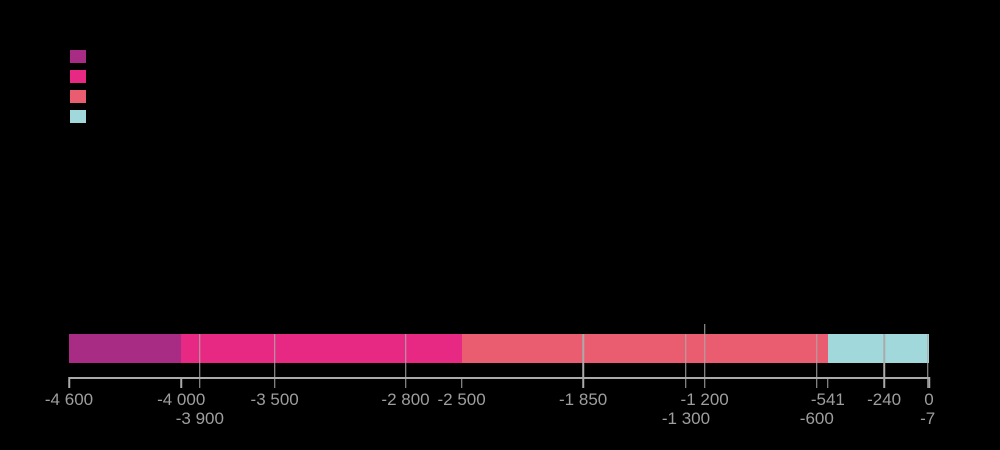 This screenshot has height=450, width=1000. I want to click on tick-label: 0, so click(929, 399).